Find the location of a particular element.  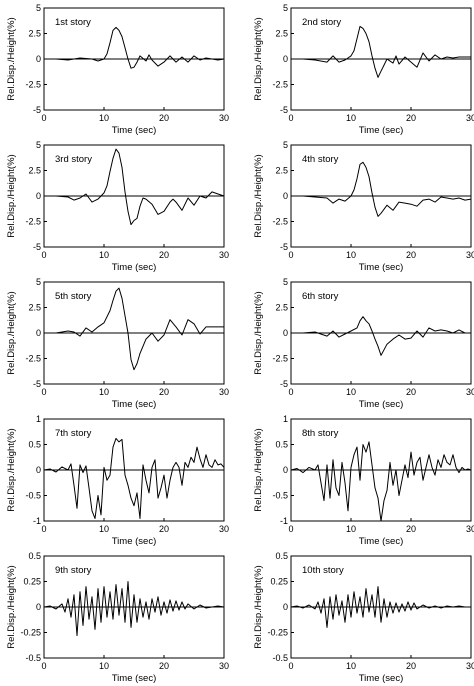

panel-title: 6th story is located at coordinates (320, 296).